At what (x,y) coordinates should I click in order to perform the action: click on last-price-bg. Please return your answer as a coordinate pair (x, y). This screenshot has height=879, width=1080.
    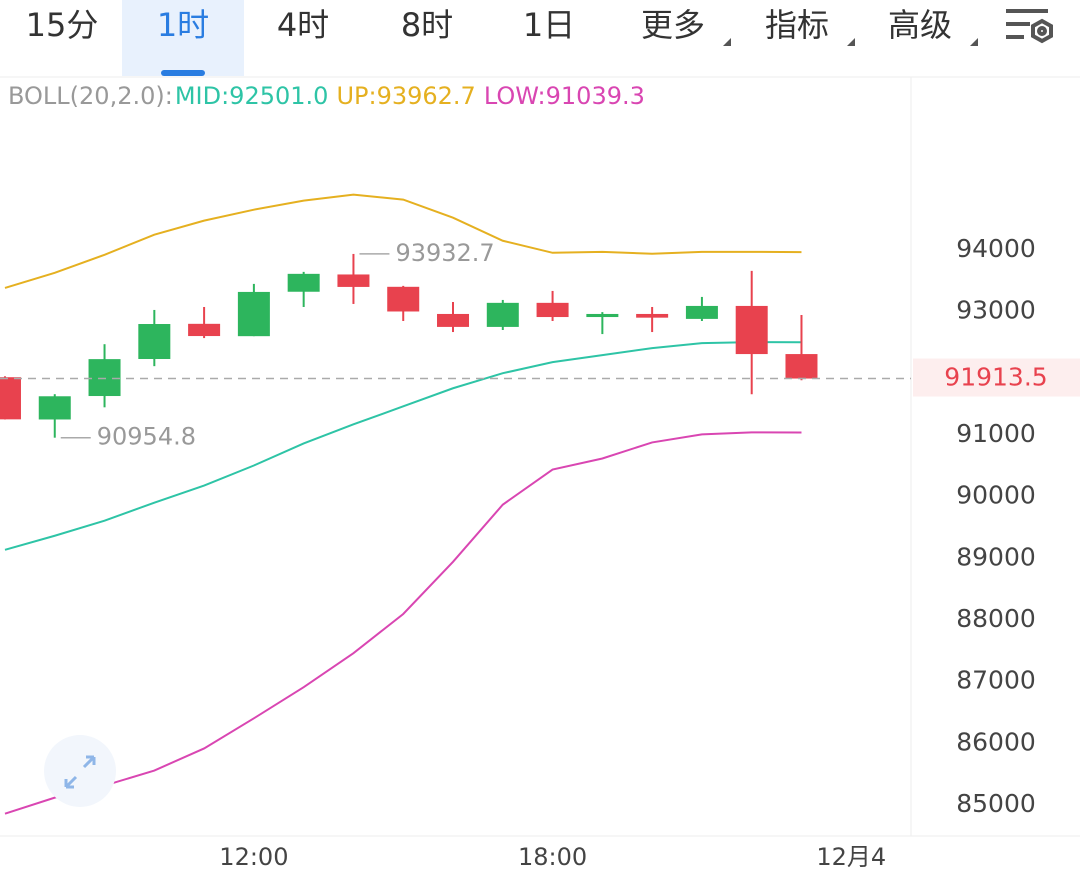
    Looking at the image, I should click on (996, 377).